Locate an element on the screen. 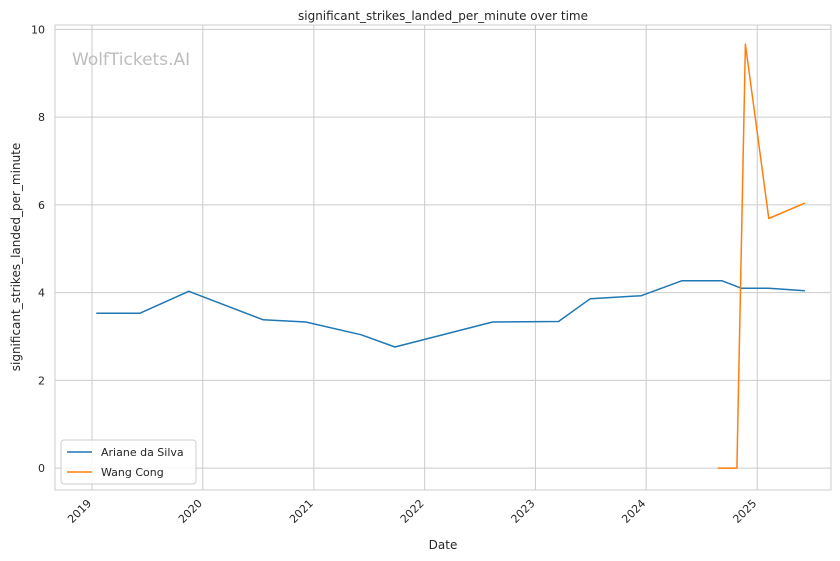 The width and height of the screenshot is (840, 561). y-axis-label: significant_strikes_landed_per_minute is located at coordinates (16, 257).